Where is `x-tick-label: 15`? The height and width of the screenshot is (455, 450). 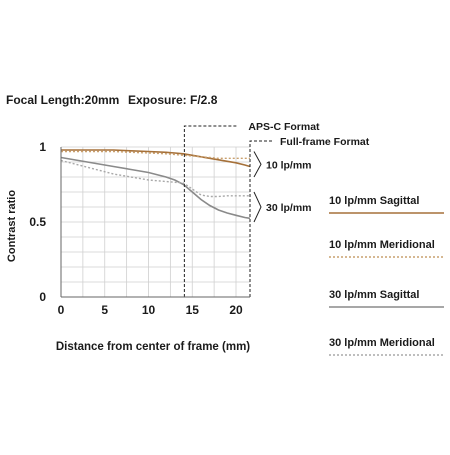
x-tick-label: 15 is located at coordinates (193, 310).